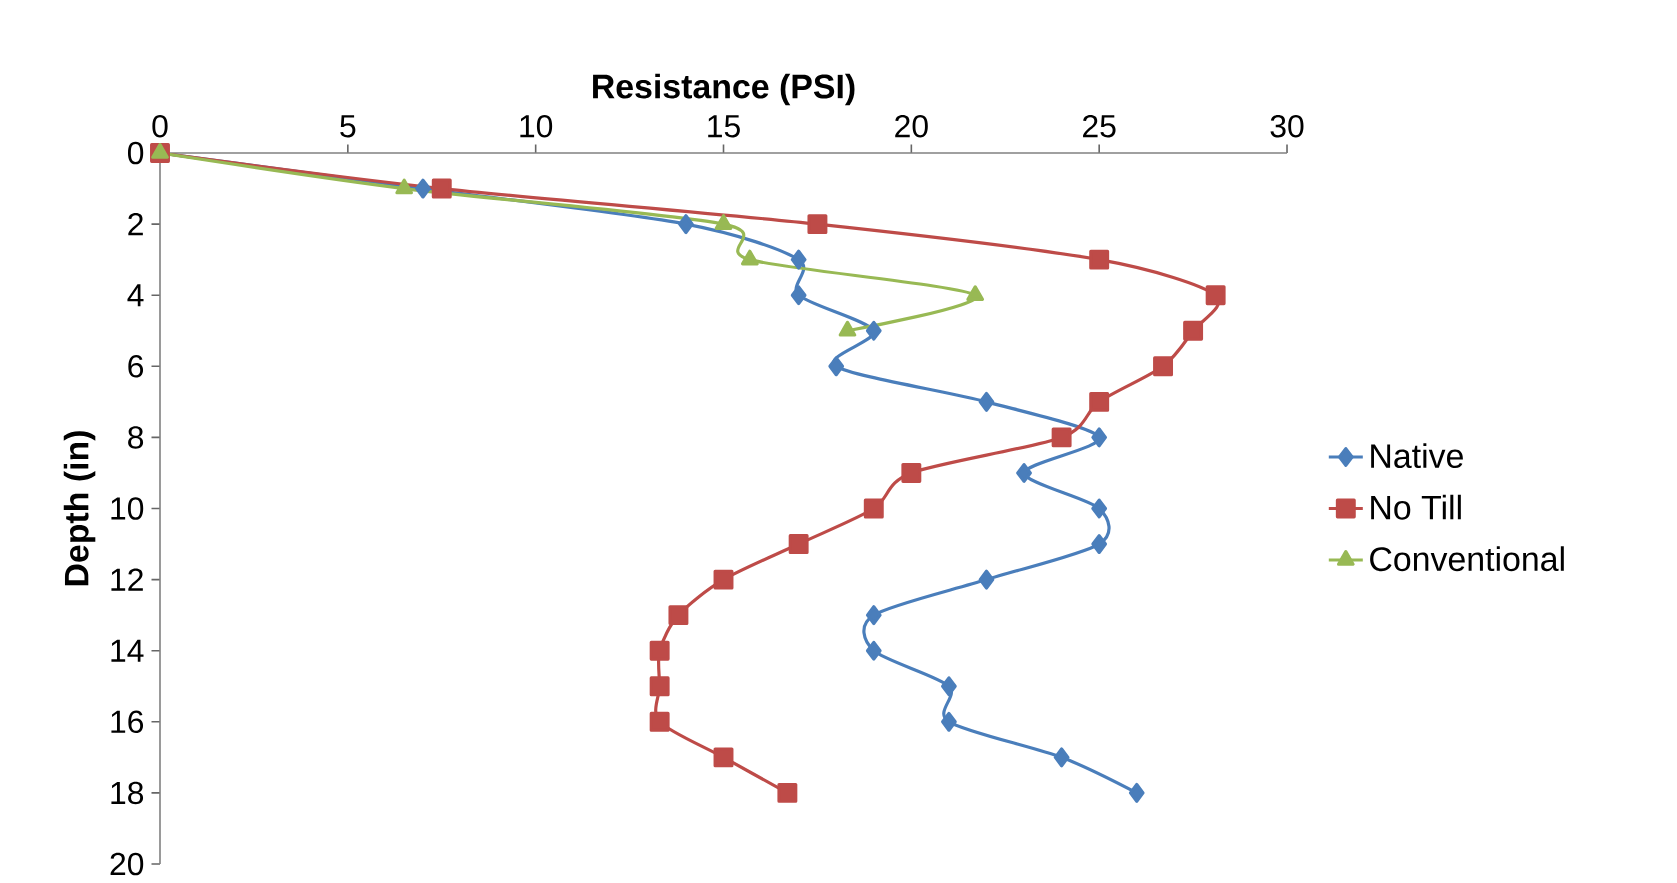 This screenshot has width=1677, height=883. What do you see at coordinates (348, 126) in the screenshot?
I see `x-tick-label: 5` at bounding box center [348, 126].